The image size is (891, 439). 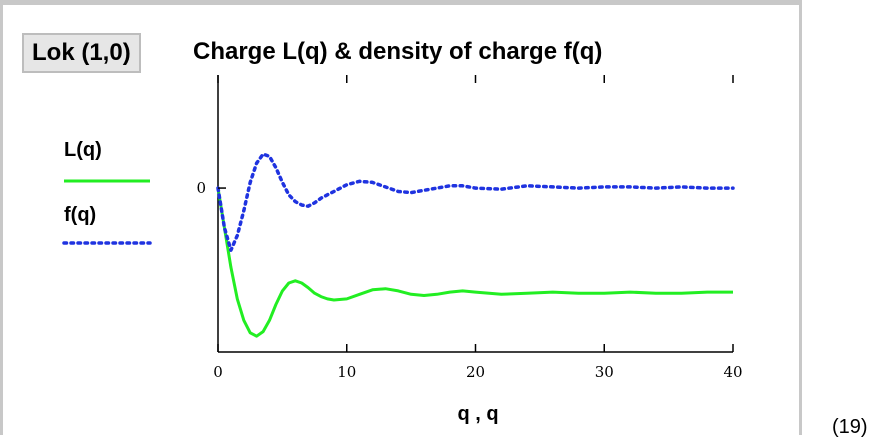 What do you see at coordinates (850, 427) in the screenshot?
I see `equation-number: (19)` at bounding box center [850, 427].